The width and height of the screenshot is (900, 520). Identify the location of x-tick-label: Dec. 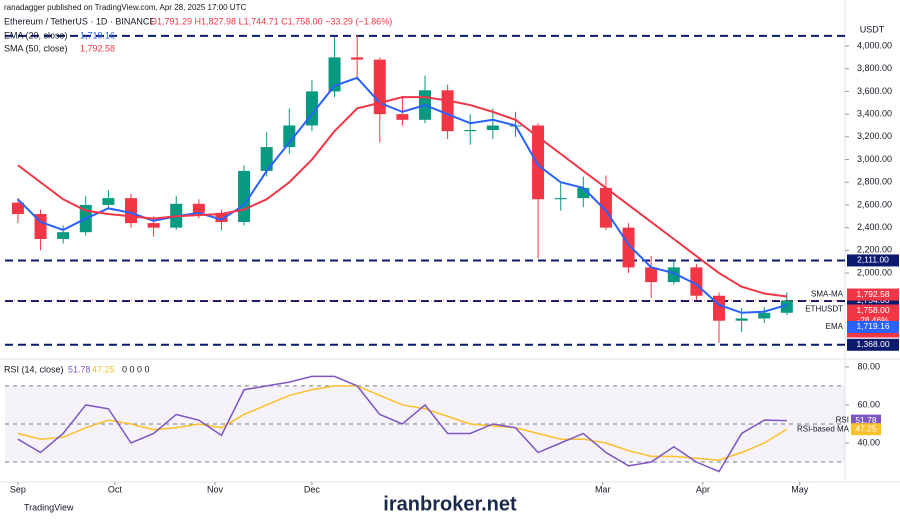
(312, 489).